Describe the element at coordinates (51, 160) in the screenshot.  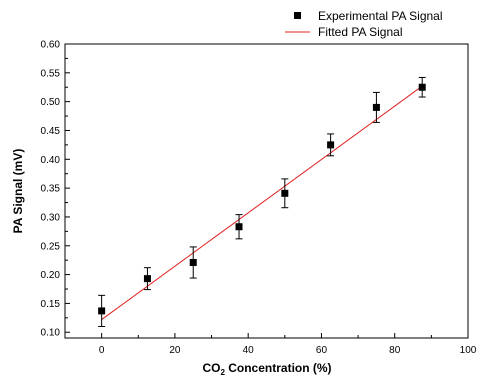
I see `y-tick-label: 0.40` at that location.